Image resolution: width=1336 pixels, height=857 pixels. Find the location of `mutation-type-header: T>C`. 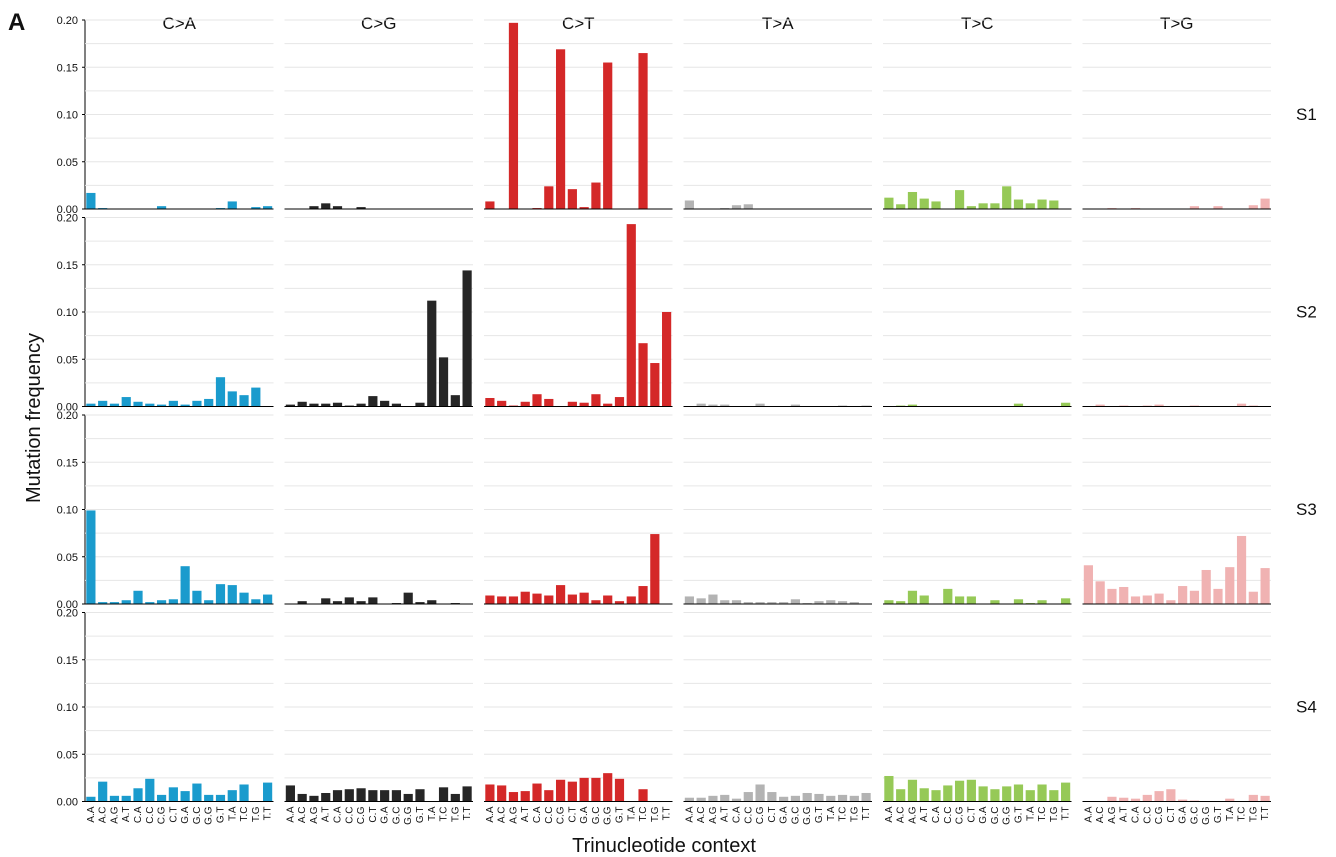

mutation-type-header: T>C is located at coordinates (977, 23).